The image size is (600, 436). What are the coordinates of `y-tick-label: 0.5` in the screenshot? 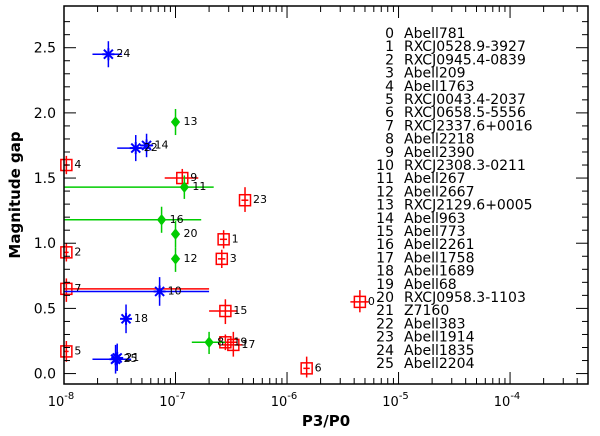 It's located at (45, 309).